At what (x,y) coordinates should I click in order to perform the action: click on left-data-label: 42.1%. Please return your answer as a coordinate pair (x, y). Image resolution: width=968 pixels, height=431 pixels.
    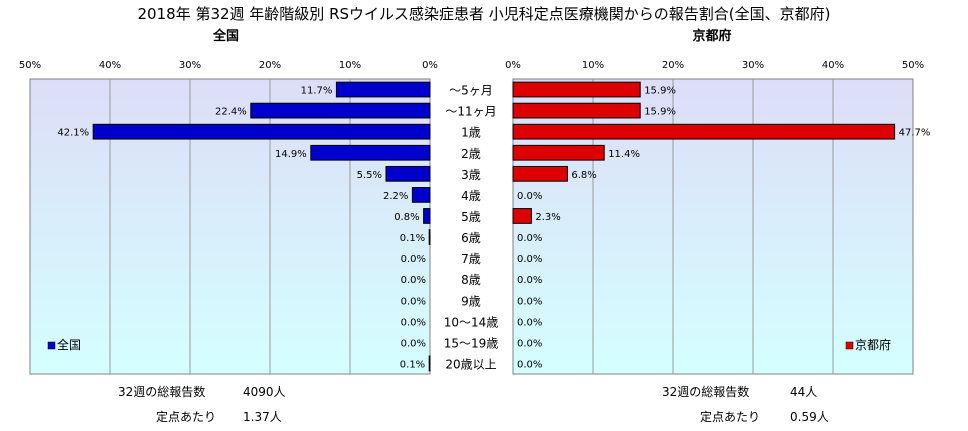
    Looking at the image, I should click on (73, 133).